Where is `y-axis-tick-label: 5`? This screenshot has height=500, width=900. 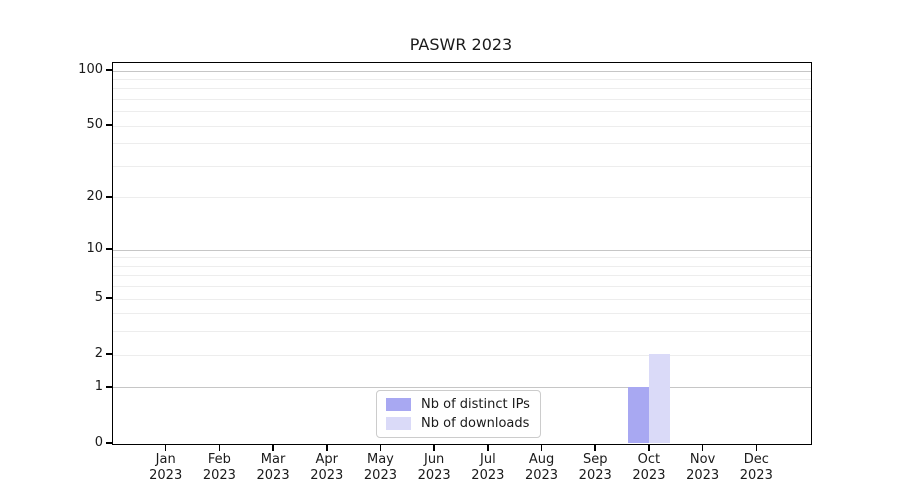 y-axis-tick-label: 5 is located at coordinates (98, 298).